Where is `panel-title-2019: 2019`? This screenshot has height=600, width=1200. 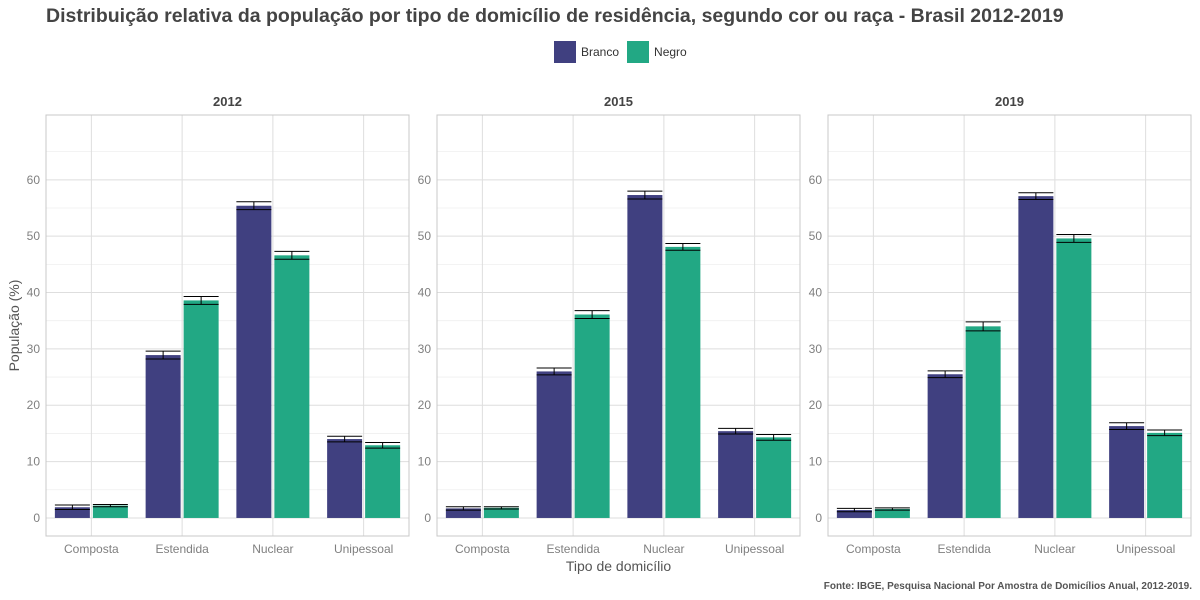 panel-title-2019: 2019 is located at coordinates (1009, 101).